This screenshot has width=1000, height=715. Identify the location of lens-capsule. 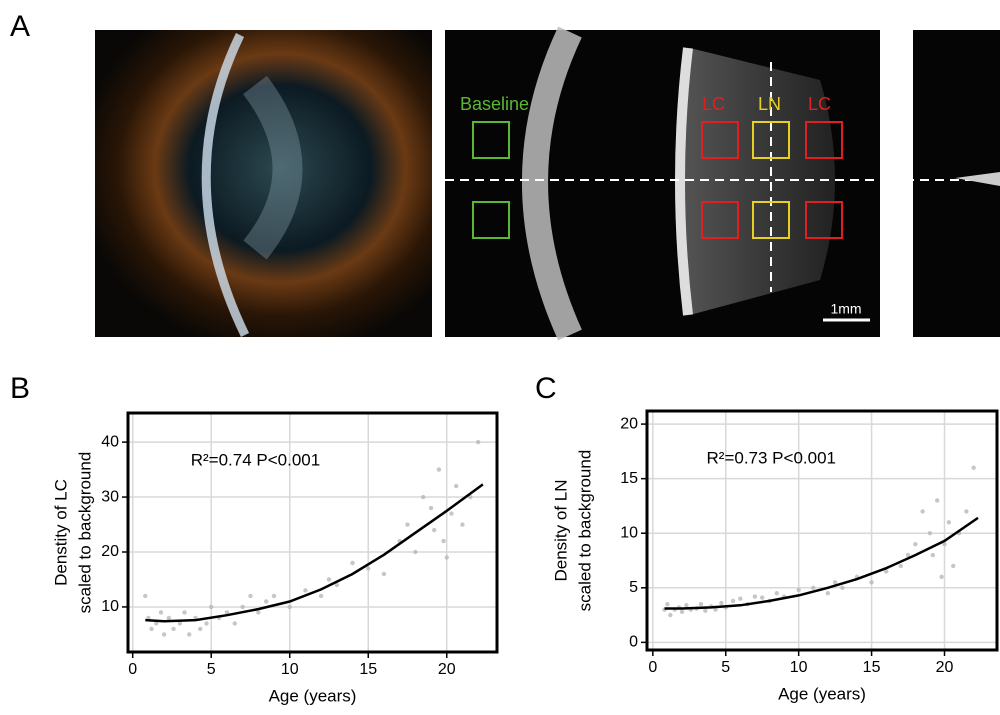
(684, 181).